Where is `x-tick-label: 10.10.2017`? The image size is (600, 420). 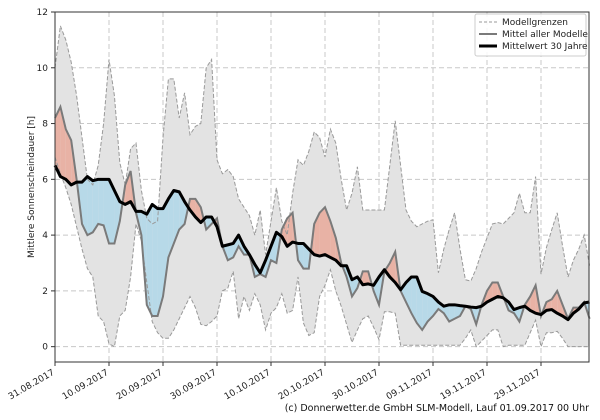
x-tick-label: 10.10.2017 is located at coordinates (248, 385).